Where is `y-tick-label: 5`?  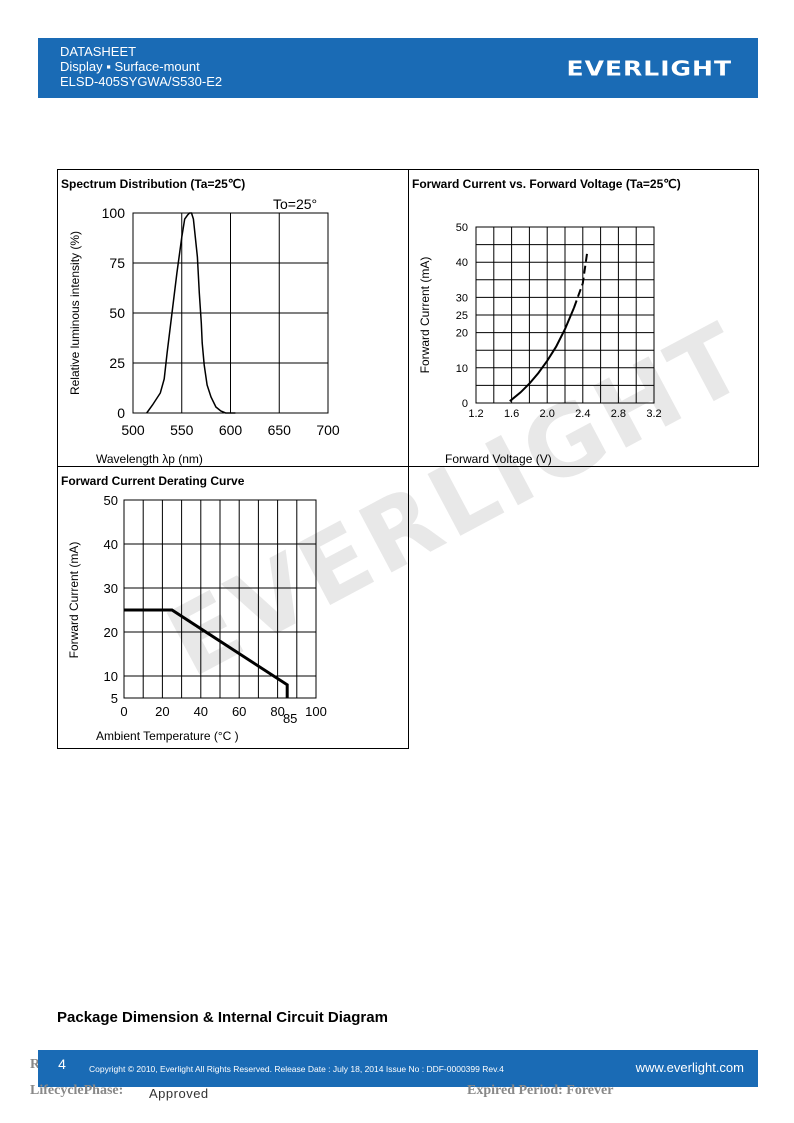
y-tick-label: 5 is located at coordinates (114, 698).